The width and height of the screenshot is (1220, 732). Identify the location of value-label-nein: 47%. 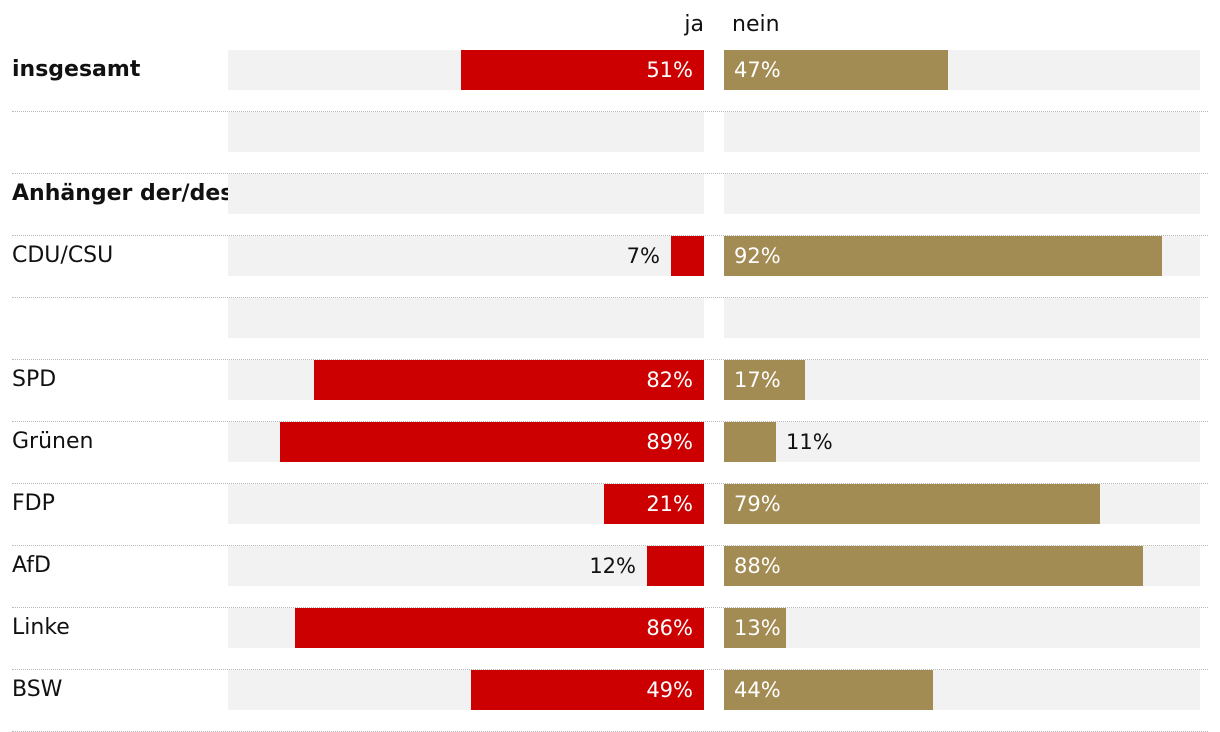
(757, 70).